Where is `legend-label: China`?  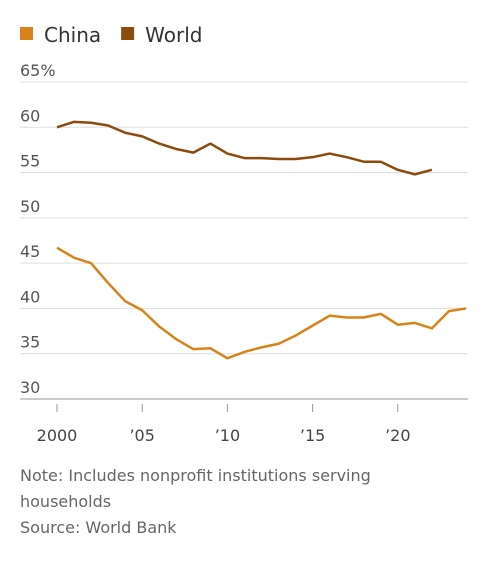
legend-label: China is located at coordinates (72, 35).